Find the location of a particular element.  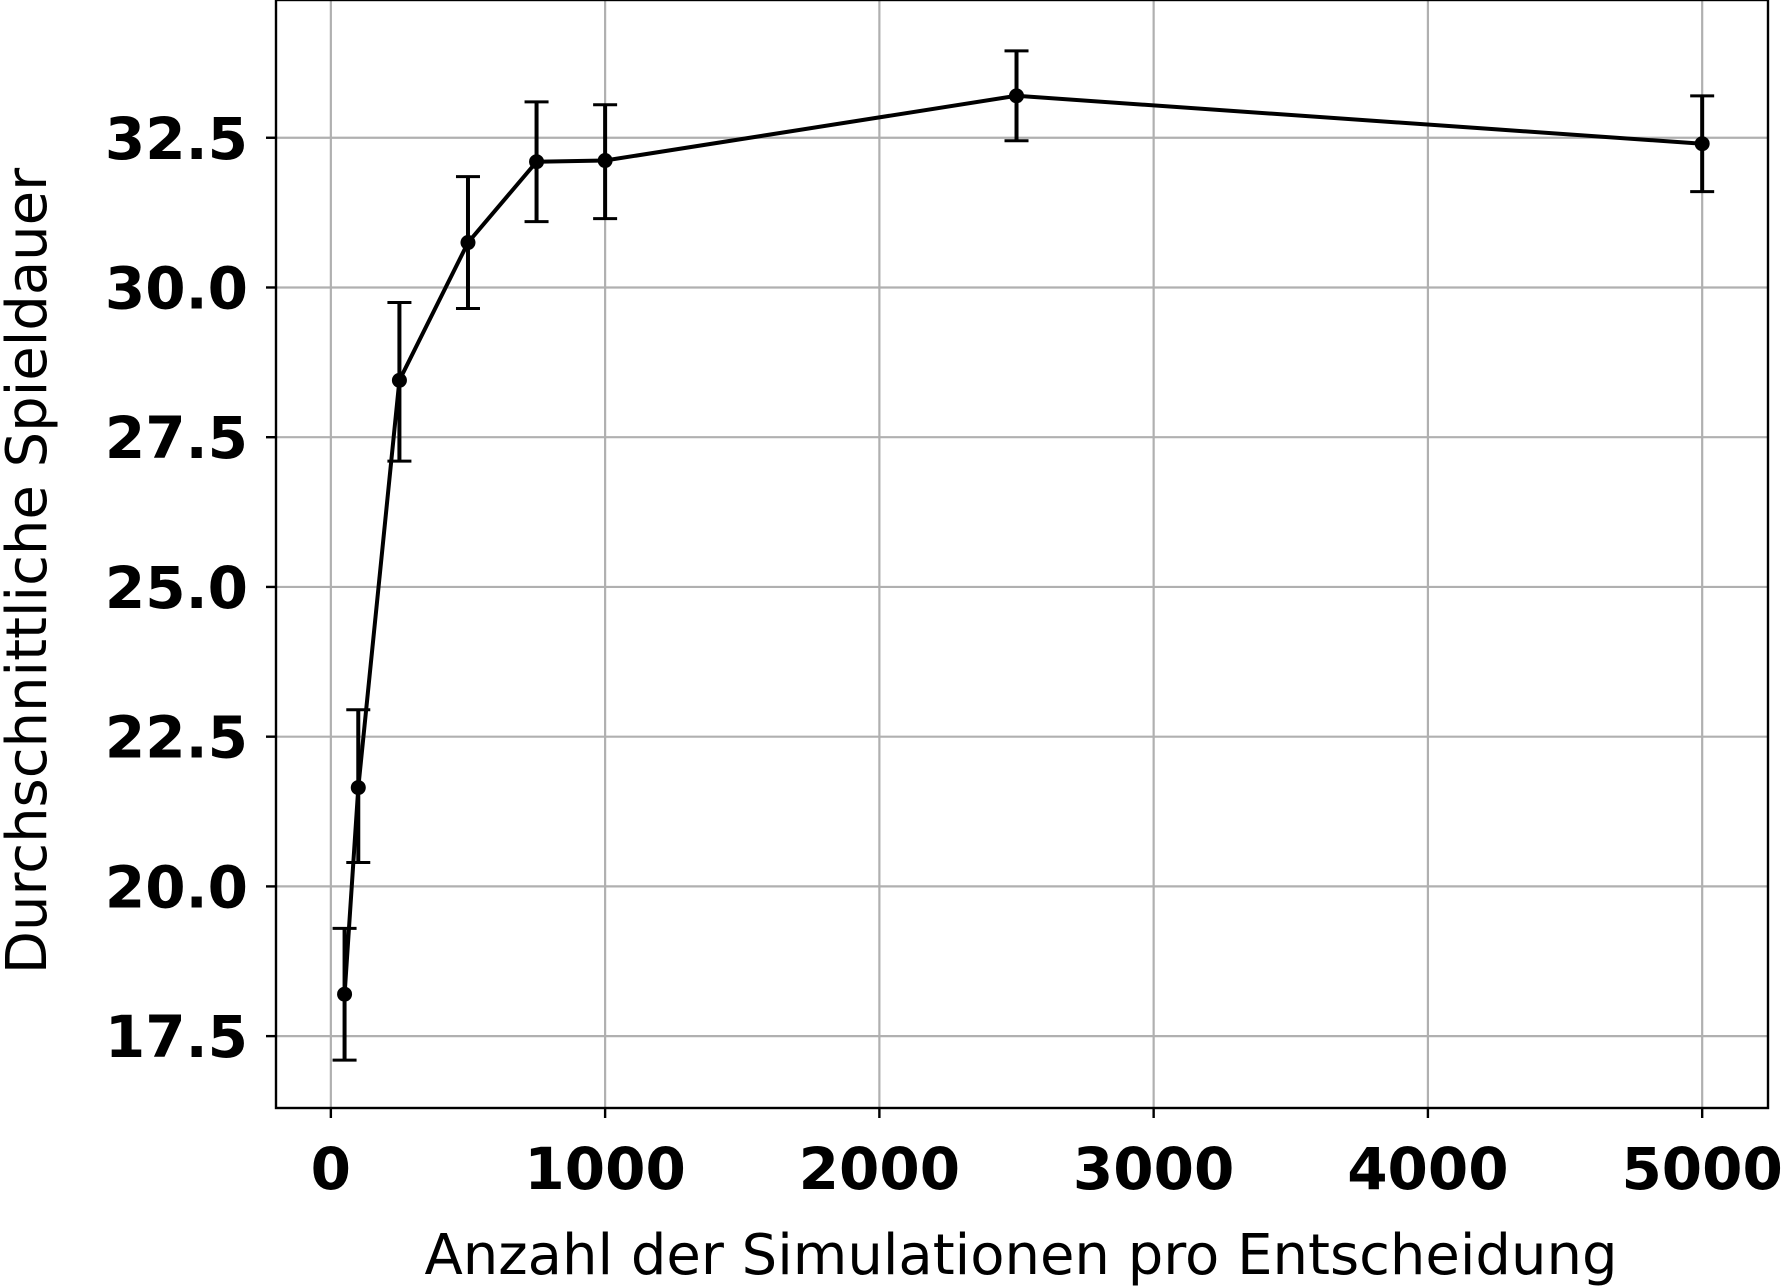

x-tick-label: 1000 is located at coordinates (604, 1169).